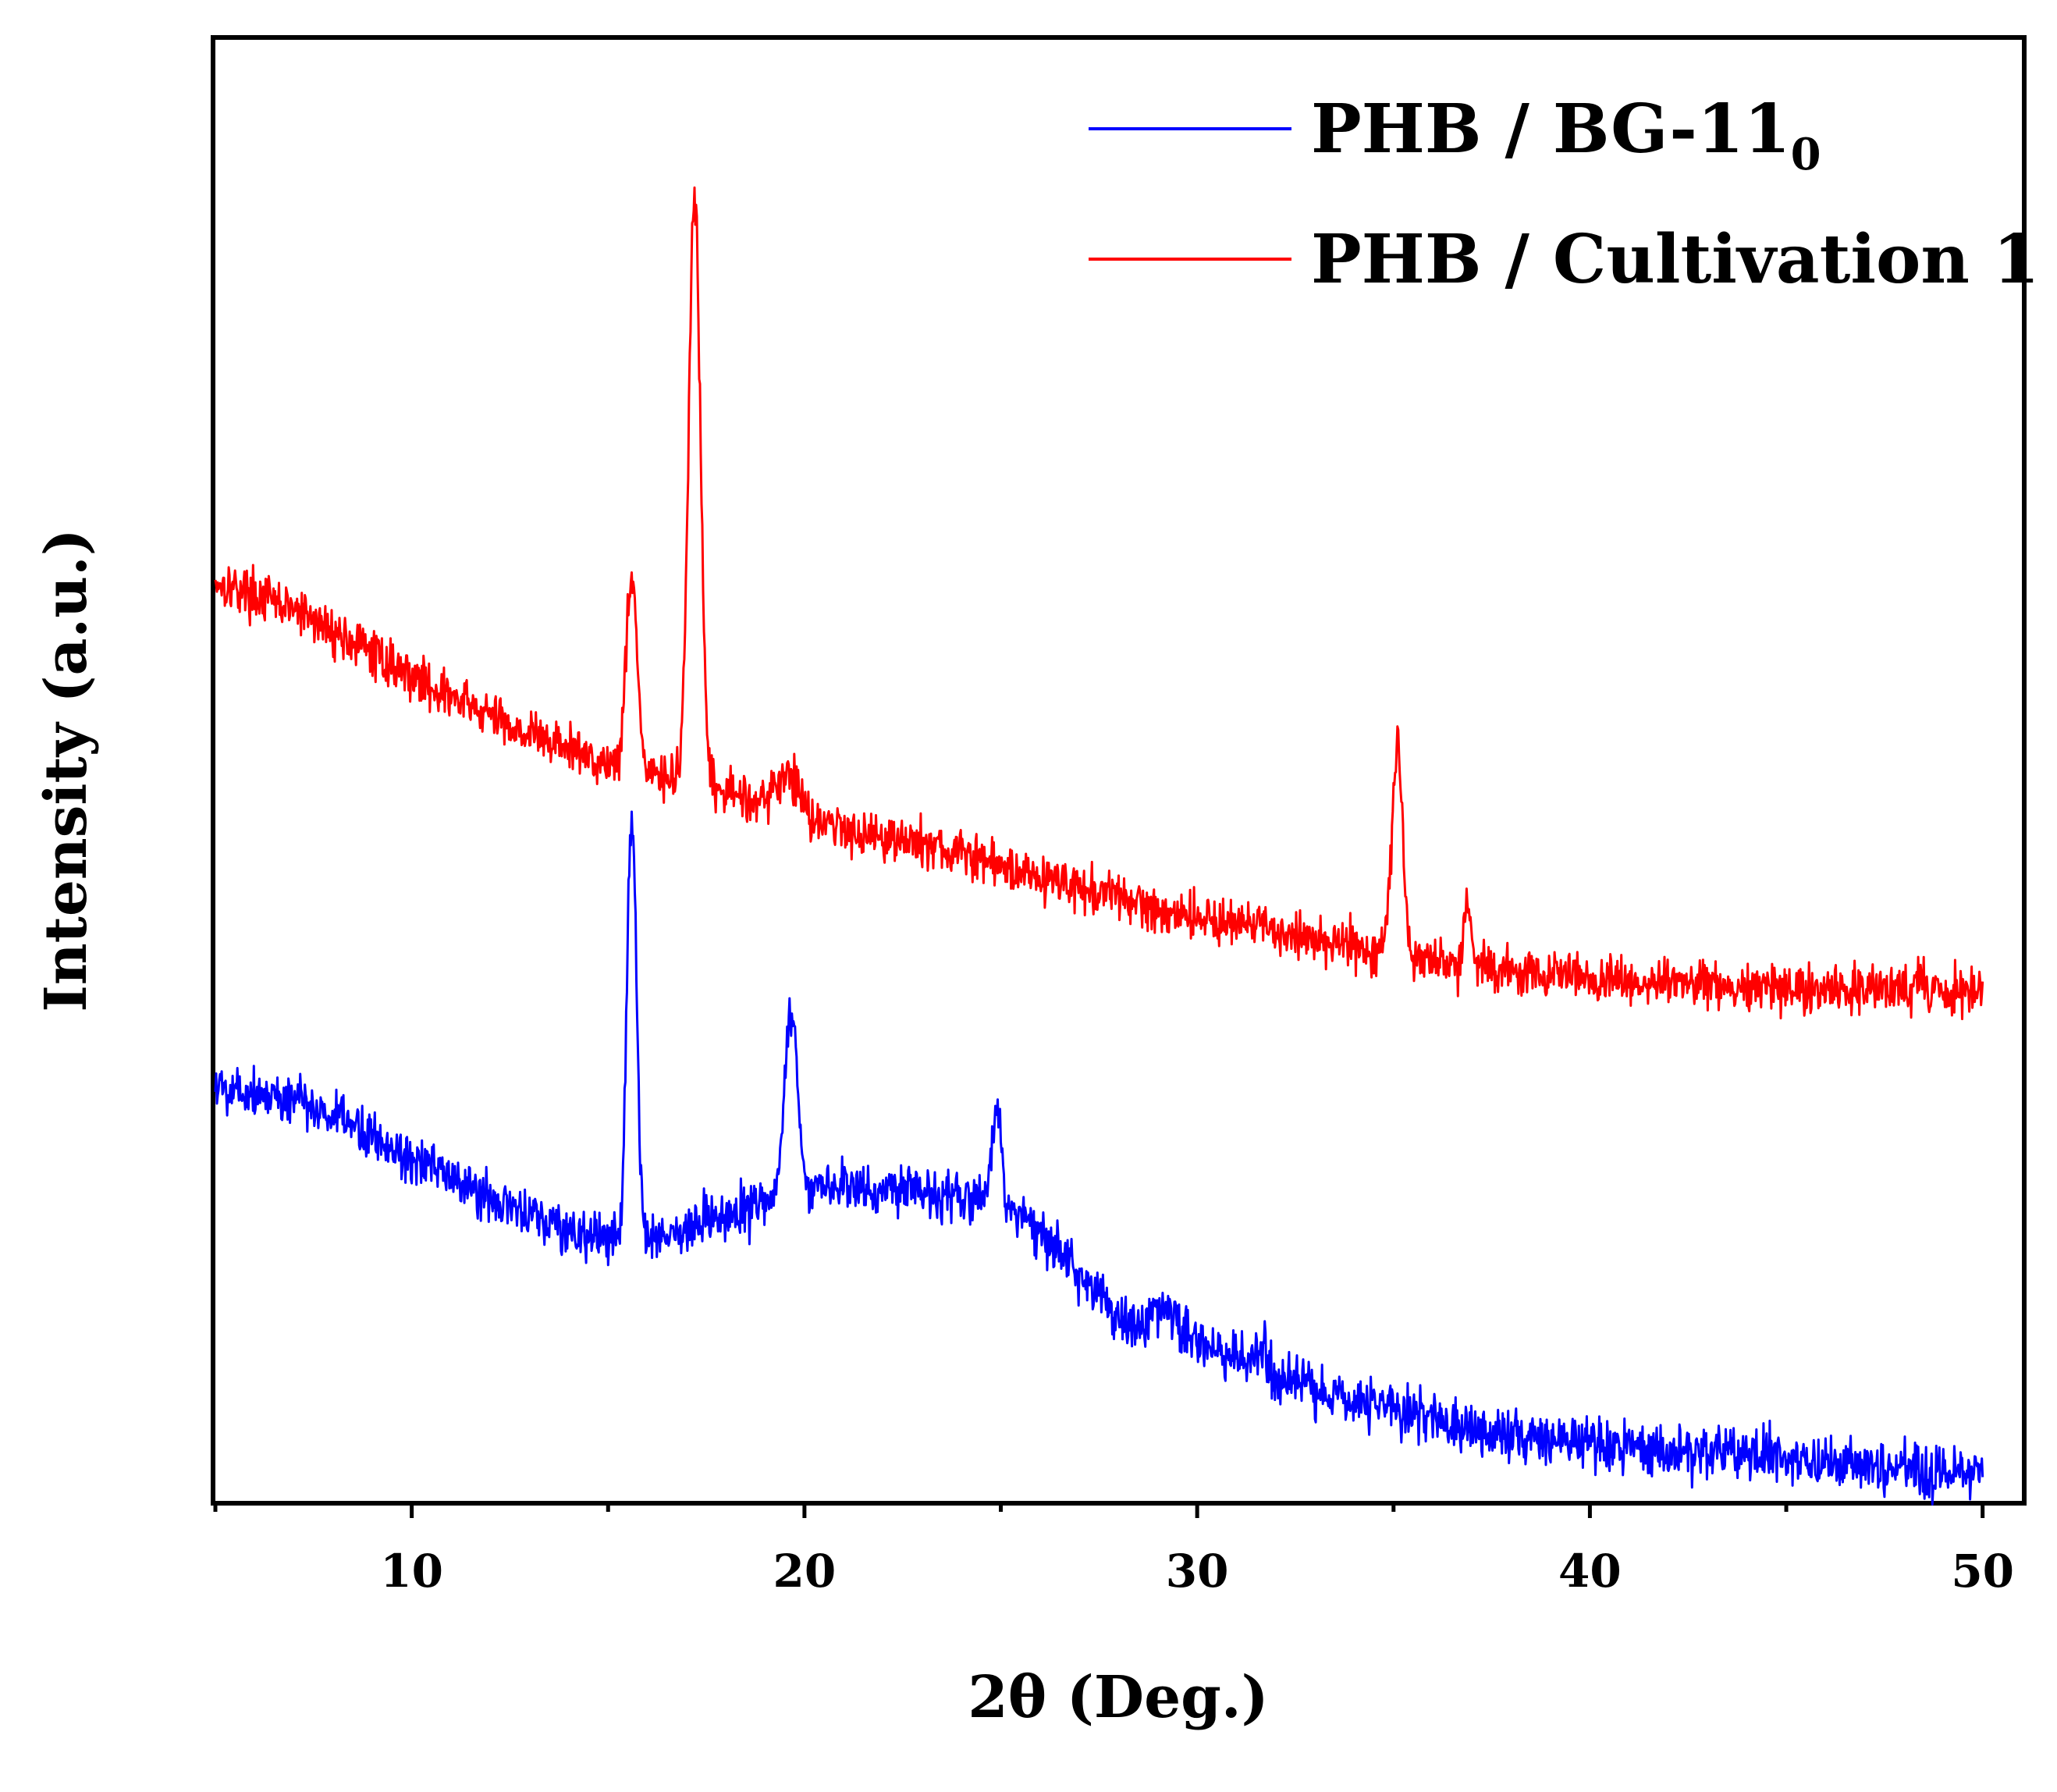 This screenshot has height=1792, width=2057. What do you see at coordinates (1590, 1571) in the screenshot?
I see `x-tick-label: 40` at bounding box center [1590, 1571].